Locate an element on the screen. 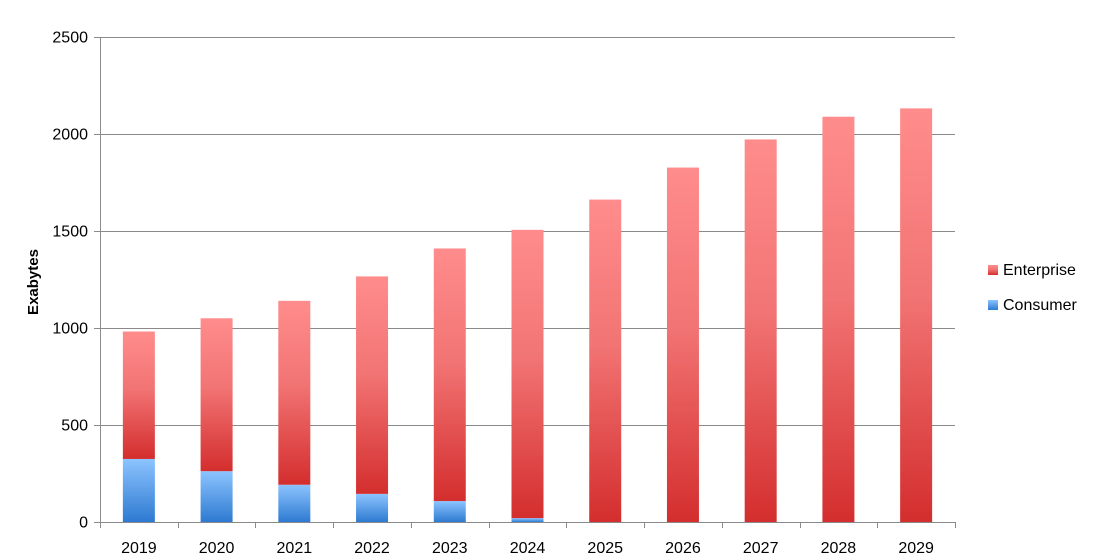  x-tick-label-2020: 2020 is located at coordinates (217, 548).